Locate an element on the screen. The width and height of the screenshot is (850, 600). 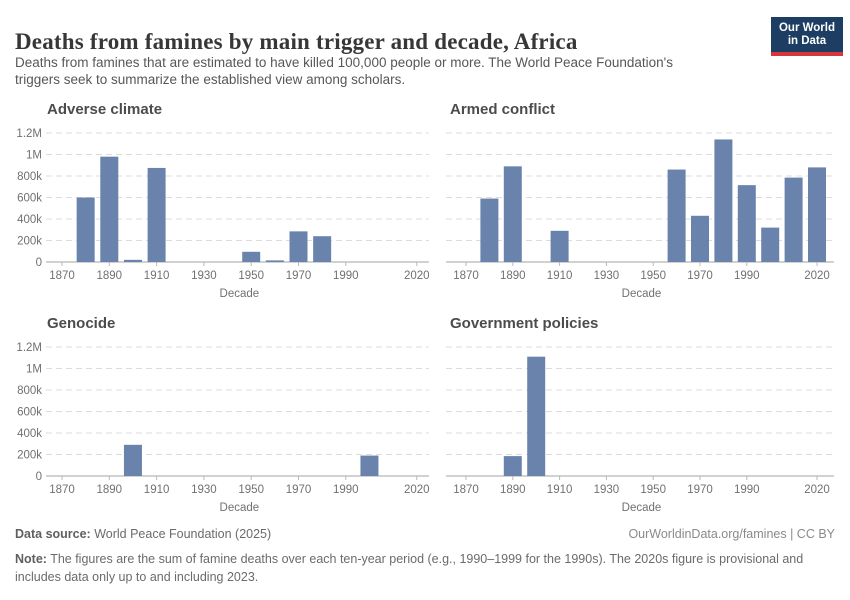
chart-armed-conflict: 1870 1890 1910 1930 1950 1970 1990 2020 Decade is located at coordinates (640, 216).